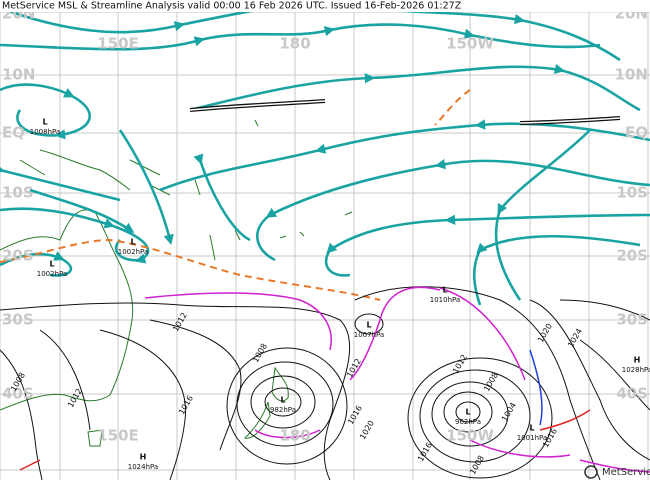  Describe the element at coordinates (532, 438) in the screenshot. I see `system-pressure: 1001hPa` at that location.